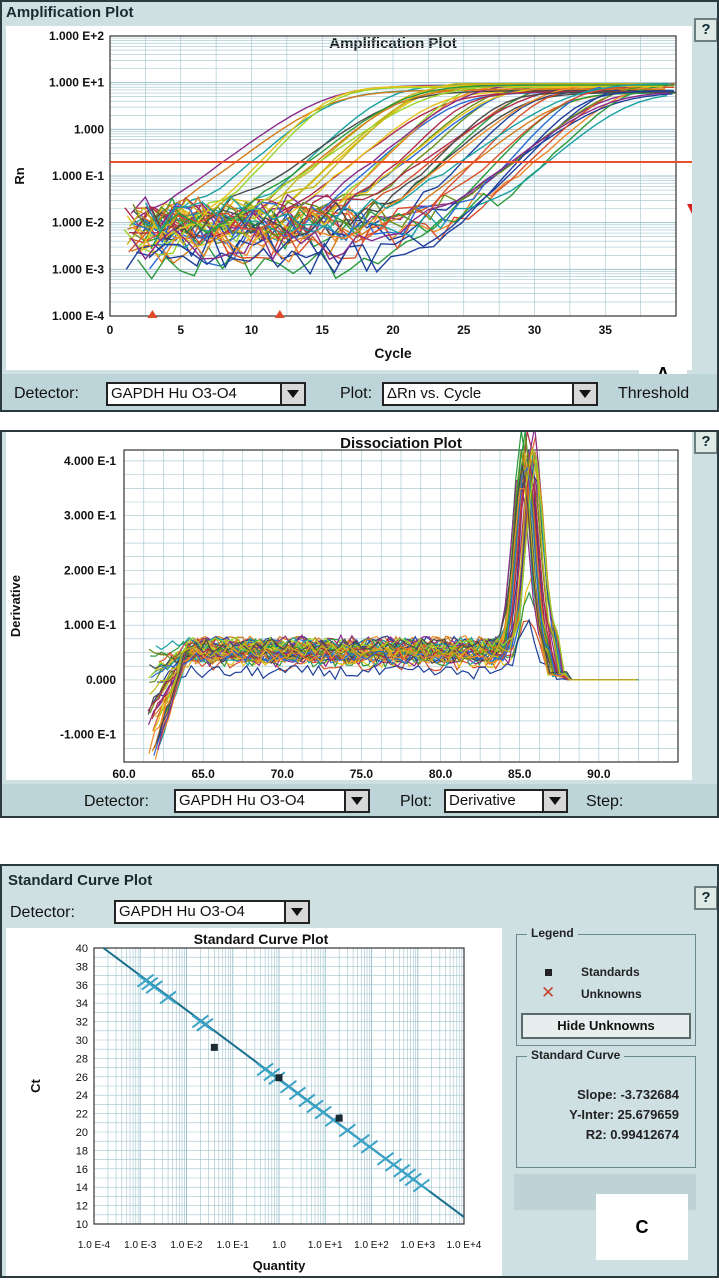 The width and height of the screenshot is (719, 1280). Describe the element at coordinates (19, 175) in the screenshot. I see `y-axis-label: Rn` at that location.